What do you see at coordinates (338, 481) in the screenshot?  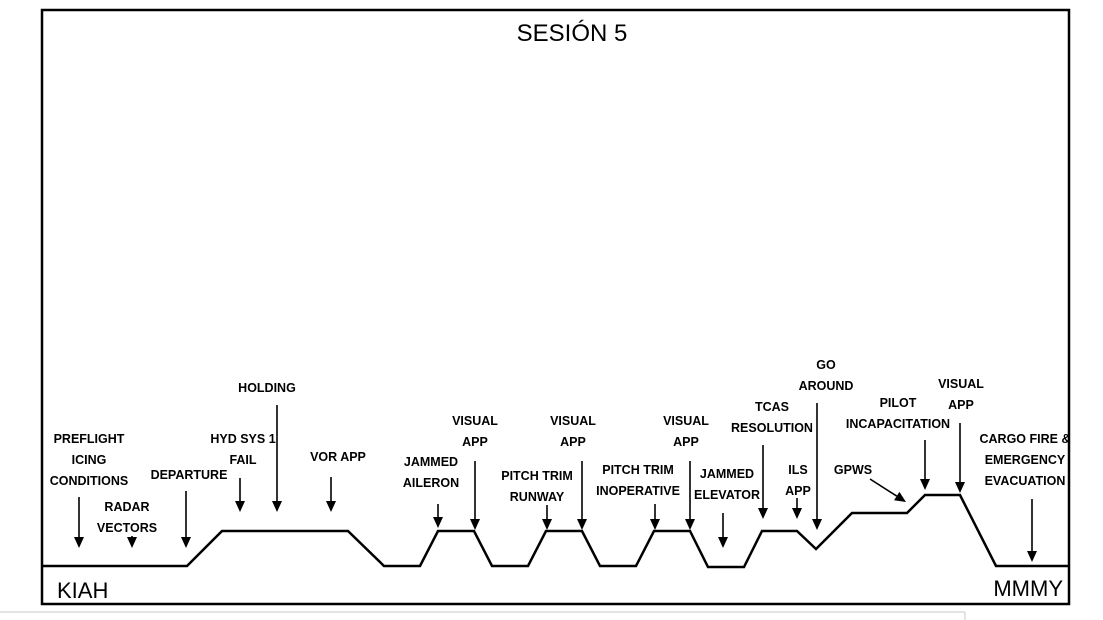 I see `event-vor: VOR APP` at bounding box center [338, 481].